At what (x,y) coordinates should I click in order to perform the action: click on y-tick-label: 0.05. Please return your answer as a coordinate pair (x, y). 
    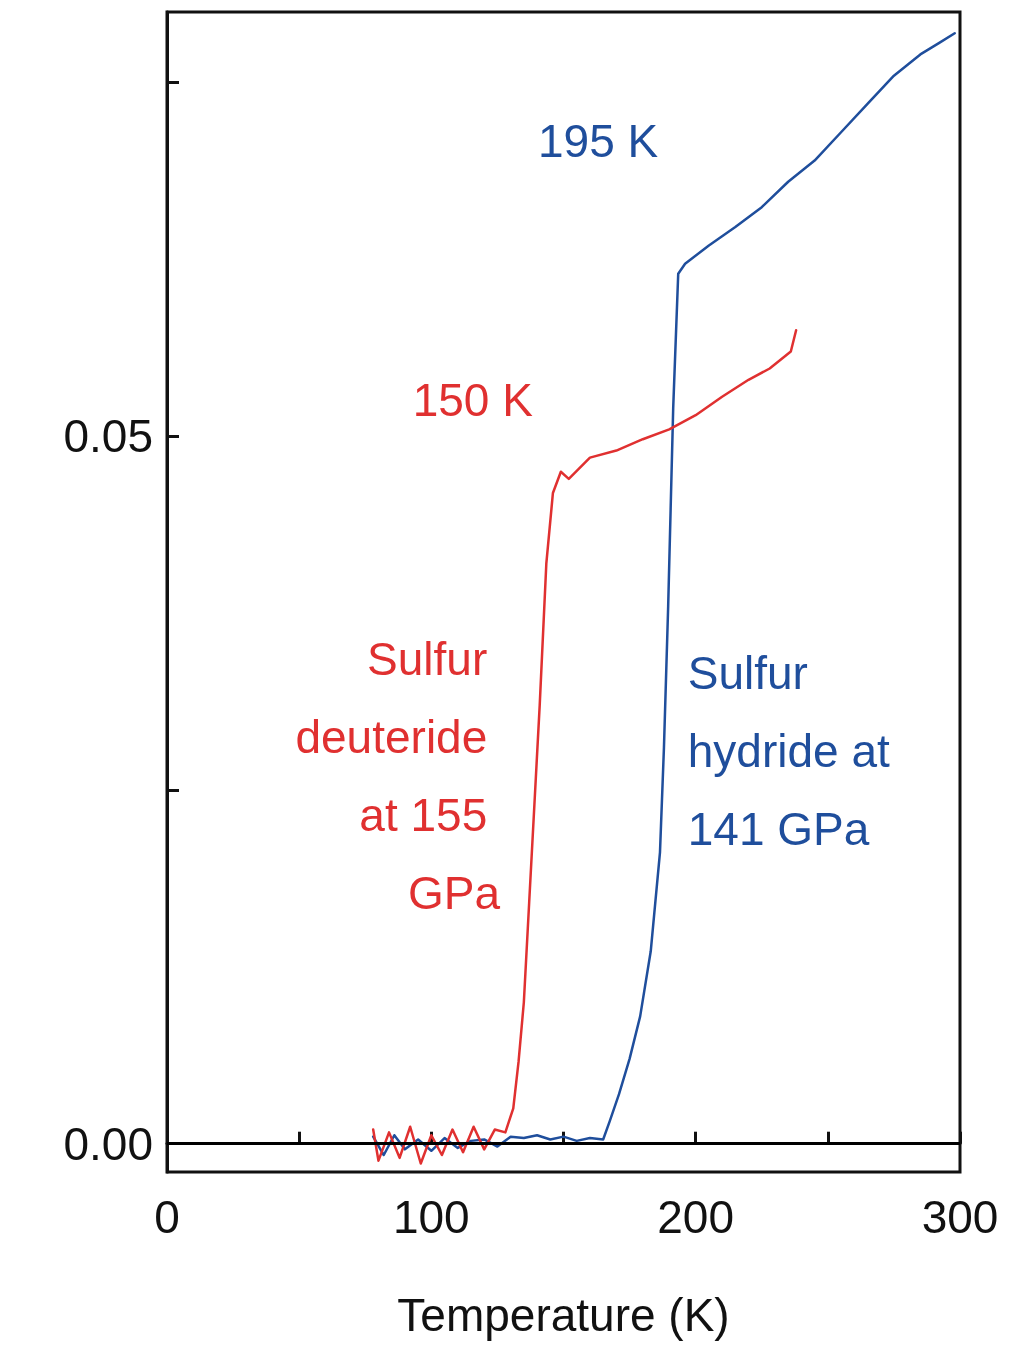
    Looking at the image, I should click on (108, 436).